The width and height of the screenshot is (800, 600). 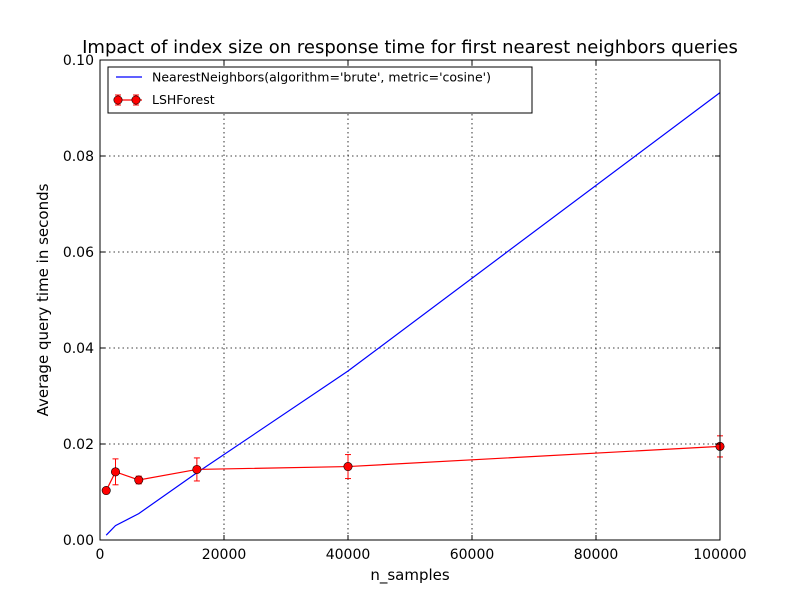 What do you see at coordinates (78, 541) in the screenshot?
I see `y-tick-label: 0.00` at bounding box center [78, 541].